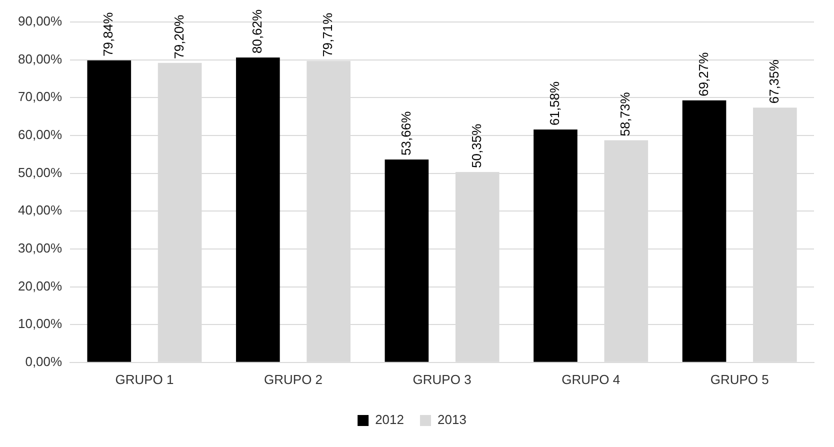 The image size is (834, 447). I want to click on data-label: 58,73%, so click(625, 114).